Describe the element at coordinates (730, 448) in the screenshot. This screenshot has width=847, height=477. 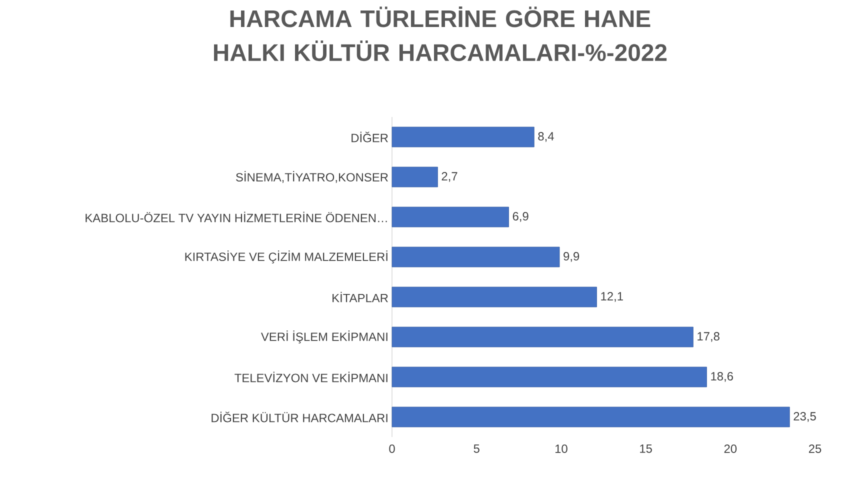
I see `x-tick-label: 20` at that location.